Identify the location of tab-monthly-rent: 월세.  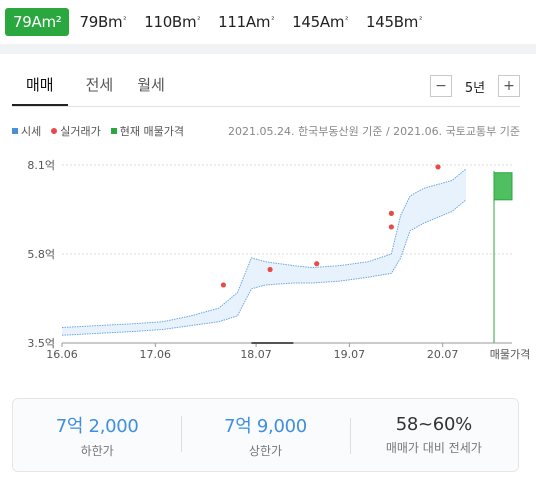
(151, 85).